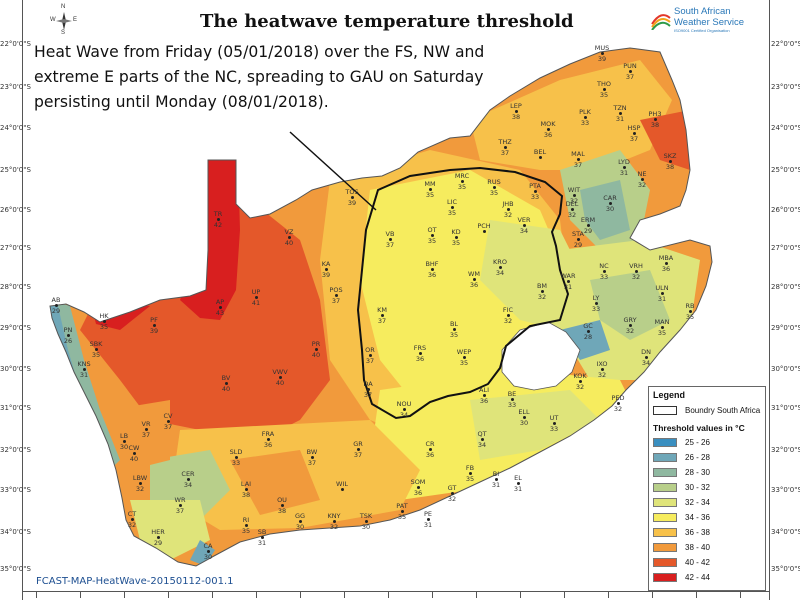 This screenshot has width=800, height=601. Describe the element at coordinates (697, 577) in the screenshot. I see `legend-class-label: 42 - 44` at that location.